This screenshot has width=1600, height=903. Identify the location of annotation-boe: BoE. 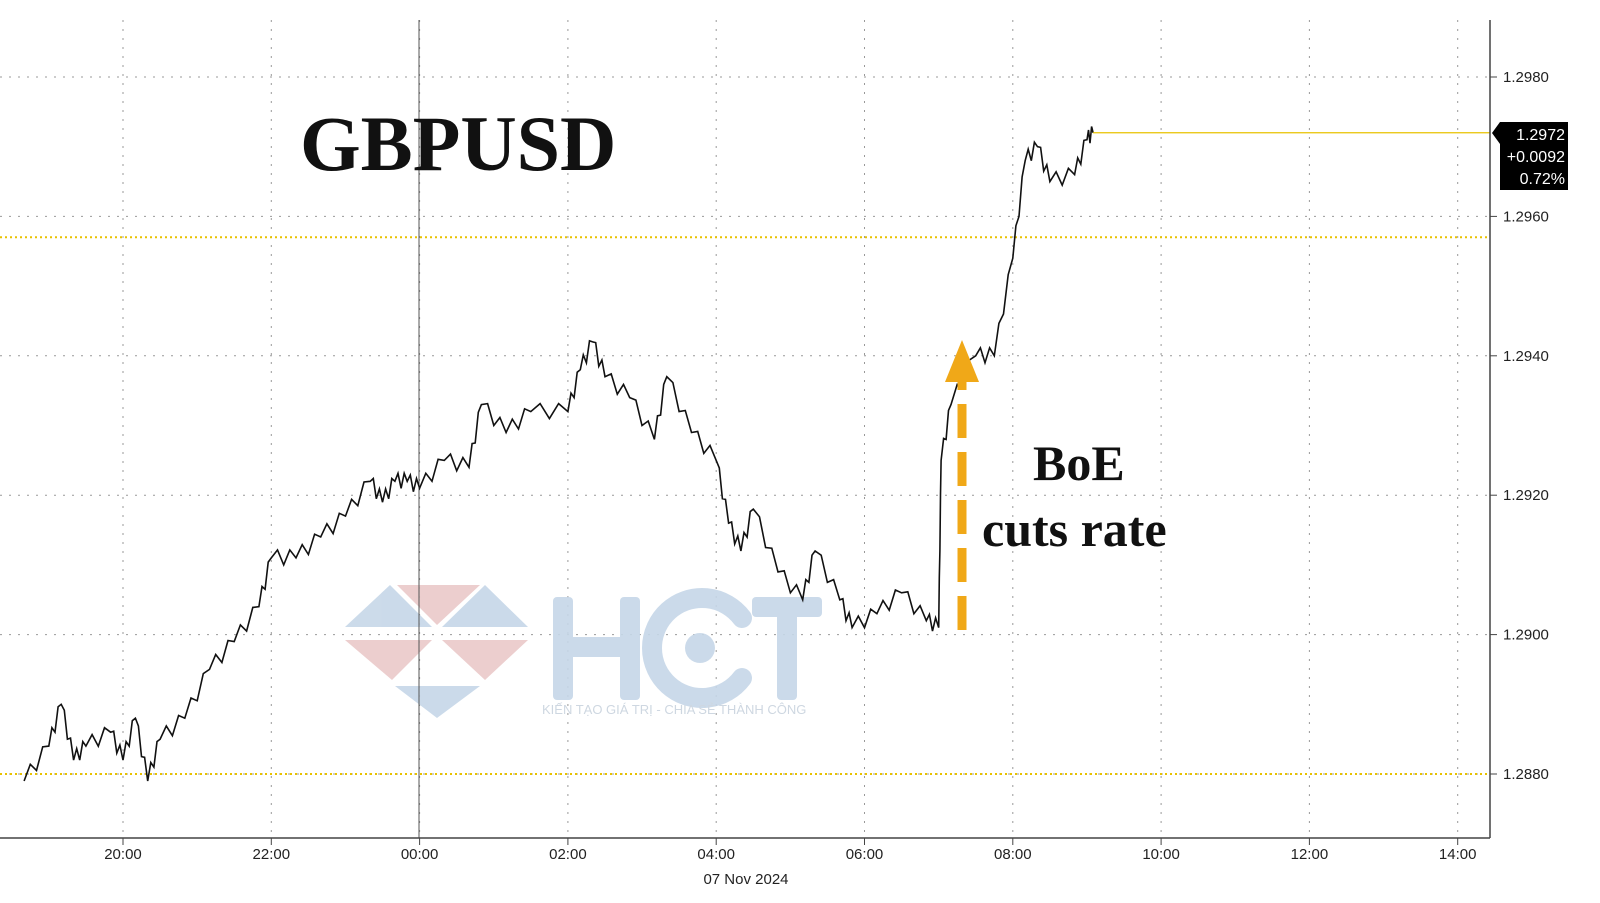
(1079, 463).